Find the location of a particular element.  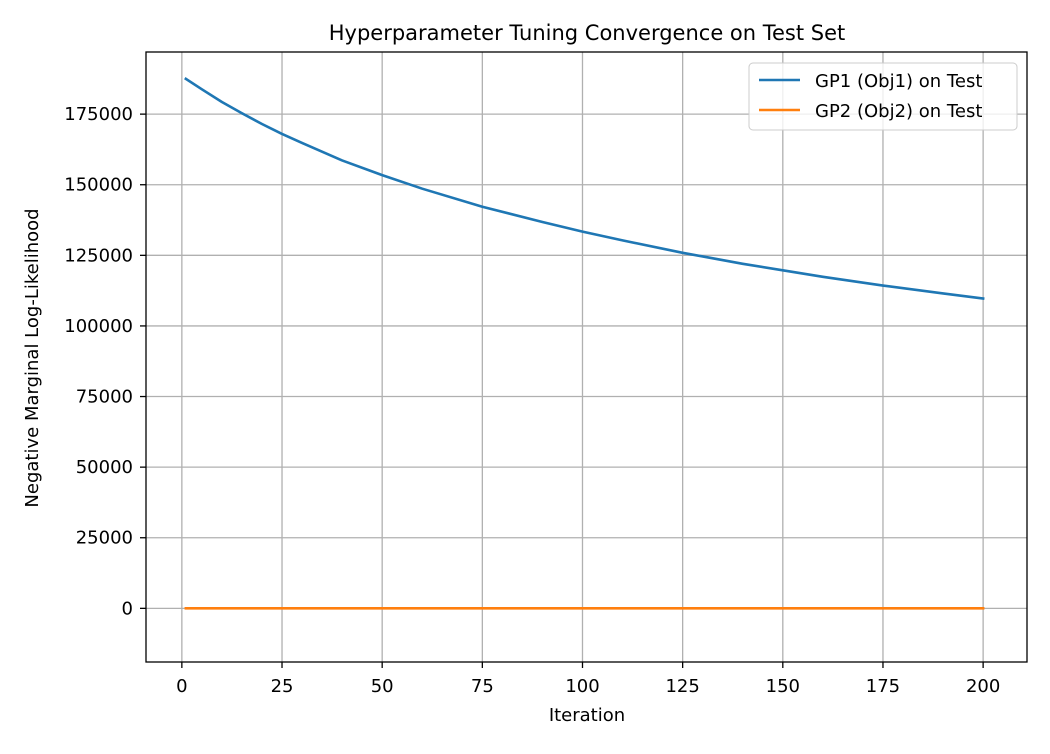

legend-box is located at coordinates (883, 96).